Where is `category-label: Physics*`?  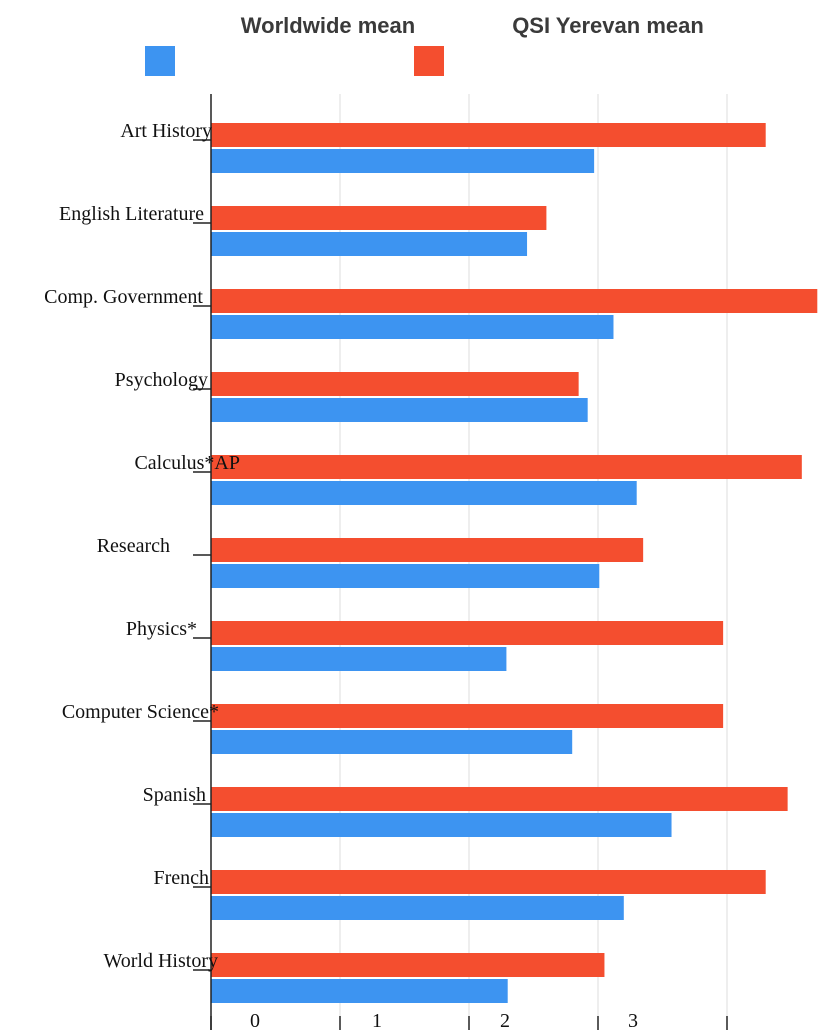 category-label: Physics* is located at coordinates (161, 629).